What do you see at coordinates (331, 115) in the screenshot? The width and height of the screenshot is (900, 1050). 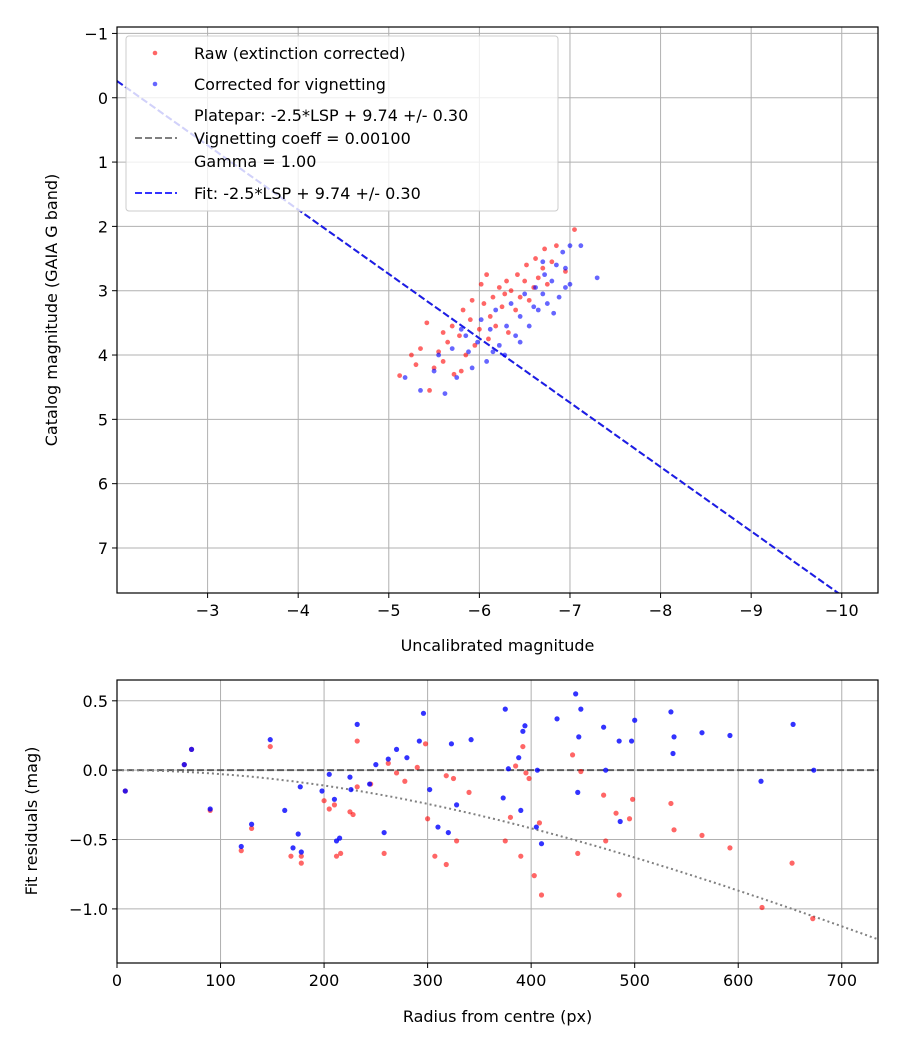 I see `legend-platepar-label-line1: Platepar: -2.5*LSP + 9.74 +/- 0.30` at bounding box center [331, 115].